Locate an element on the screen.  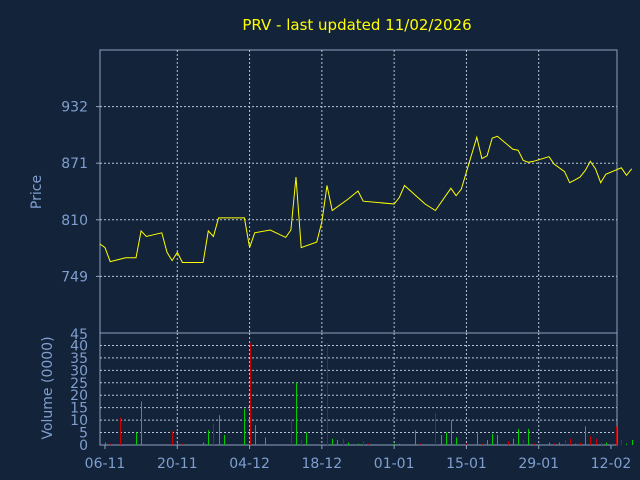
x-tick-label: 12-02 is located at coordinates (611, 464).